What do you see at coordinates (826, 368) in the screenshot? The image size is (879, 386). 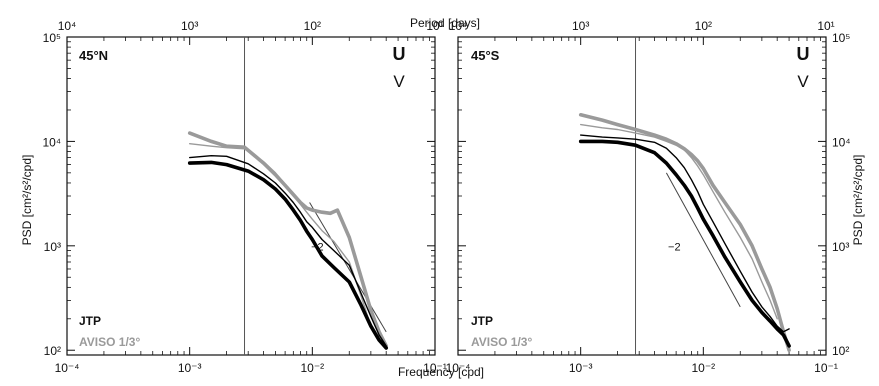 I see `panel-45s-xtick-label: 10⁻¹` at bounding box center [826, 368].